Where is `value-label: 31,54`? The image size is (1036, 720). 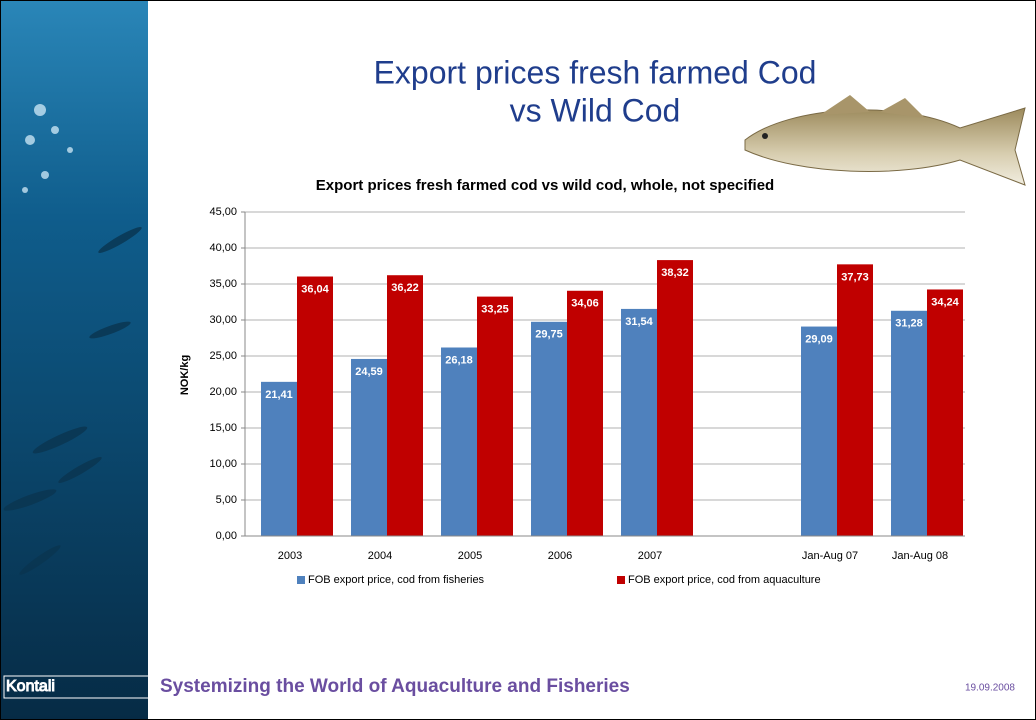 value-label: 31,54 is located at coordinates (639, 322).